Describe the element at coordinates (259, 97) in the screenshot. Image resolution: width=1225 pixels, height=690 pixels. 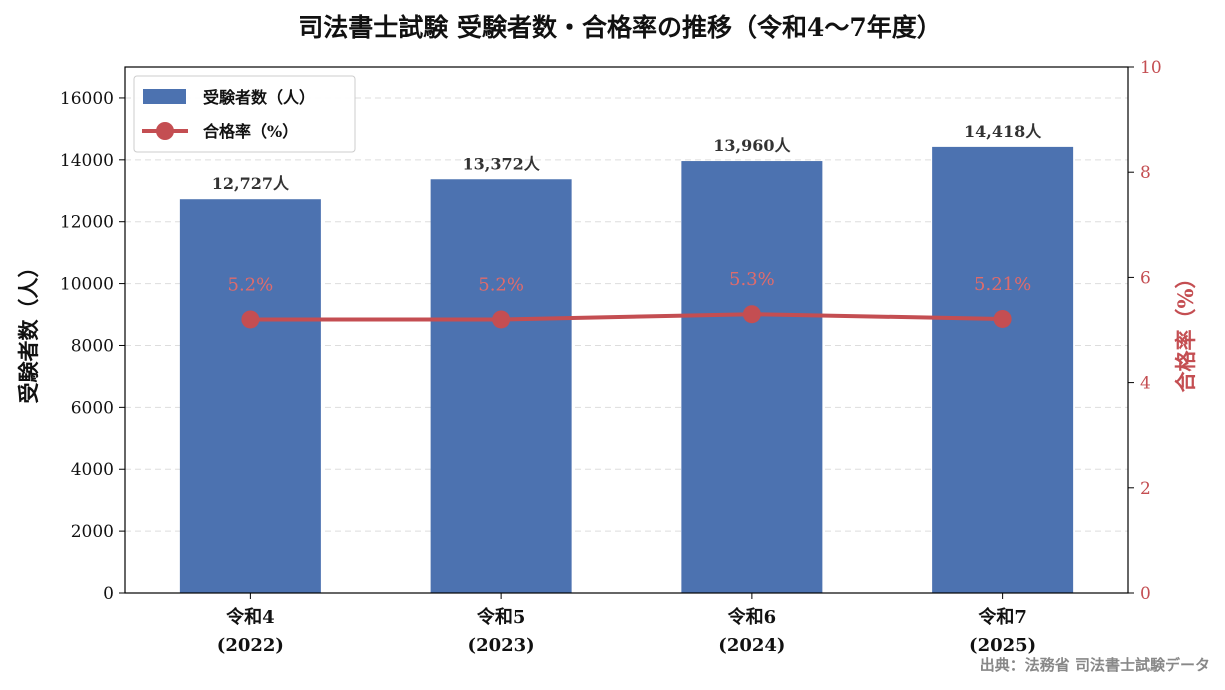
I see `legend-bar-label: 受験者数（人）` at that location.